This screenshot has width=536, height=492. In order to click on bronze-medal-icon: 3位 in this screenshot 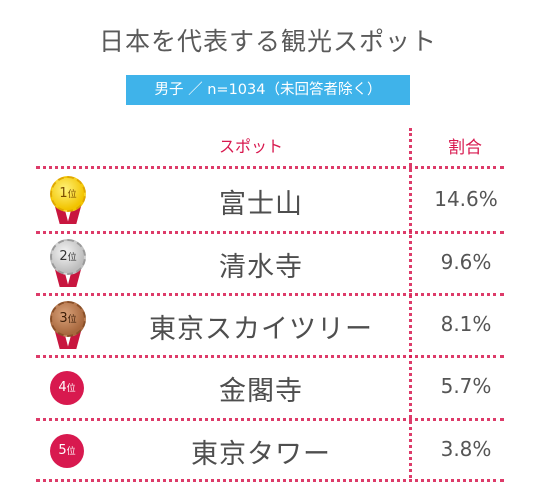, I will do `click(68, 326)`.